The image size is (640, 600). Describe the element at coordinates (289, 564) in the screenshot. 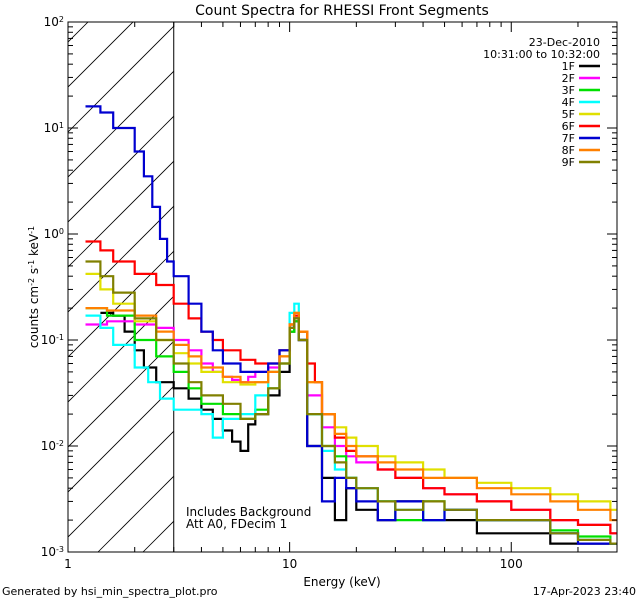

I see `x-tick-label: 10` at that location.